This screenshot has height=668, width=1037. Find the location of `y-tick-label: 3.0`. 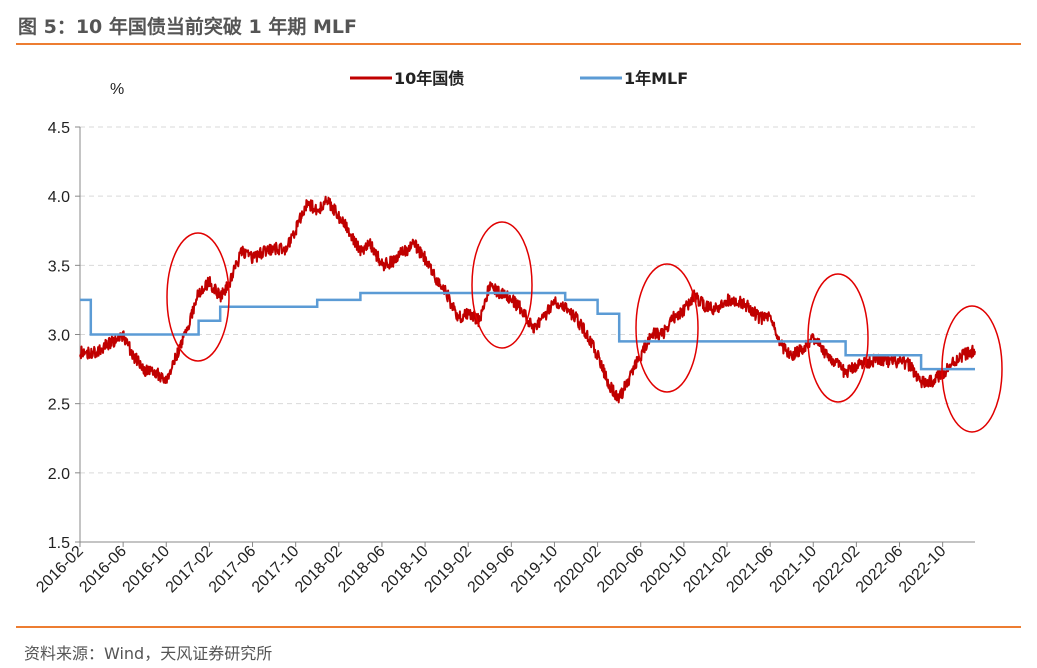

y-tick-label: 3.0 is located at coordinates (59, 336).